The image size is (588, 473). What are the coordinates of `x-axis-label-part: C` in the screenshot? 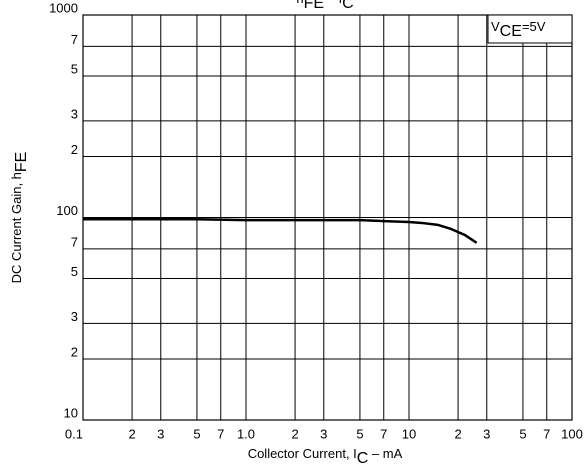 It's located at (363, 458).